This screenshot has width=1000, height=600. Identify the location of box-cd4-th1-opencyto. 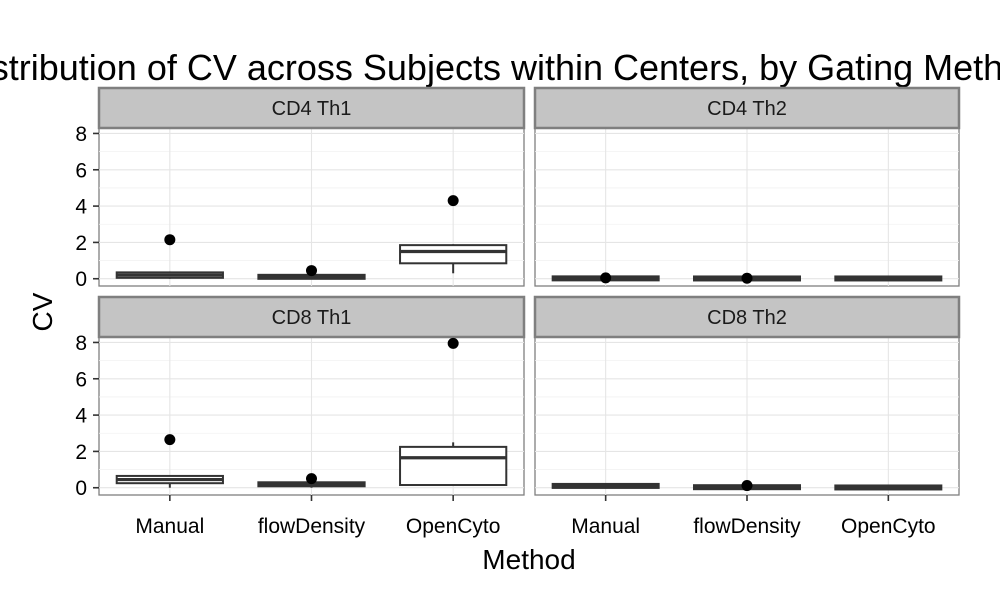
(453, 234).